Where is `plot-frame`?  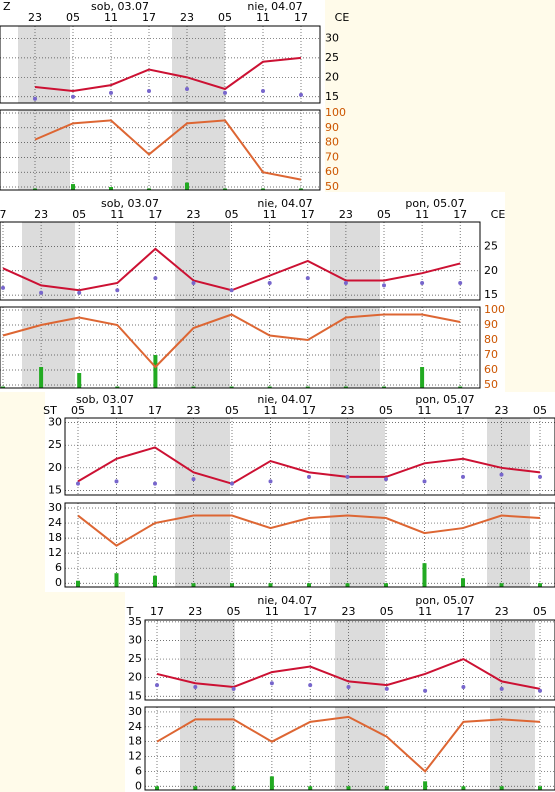
plot-frame is located at coordinates (240, 347).